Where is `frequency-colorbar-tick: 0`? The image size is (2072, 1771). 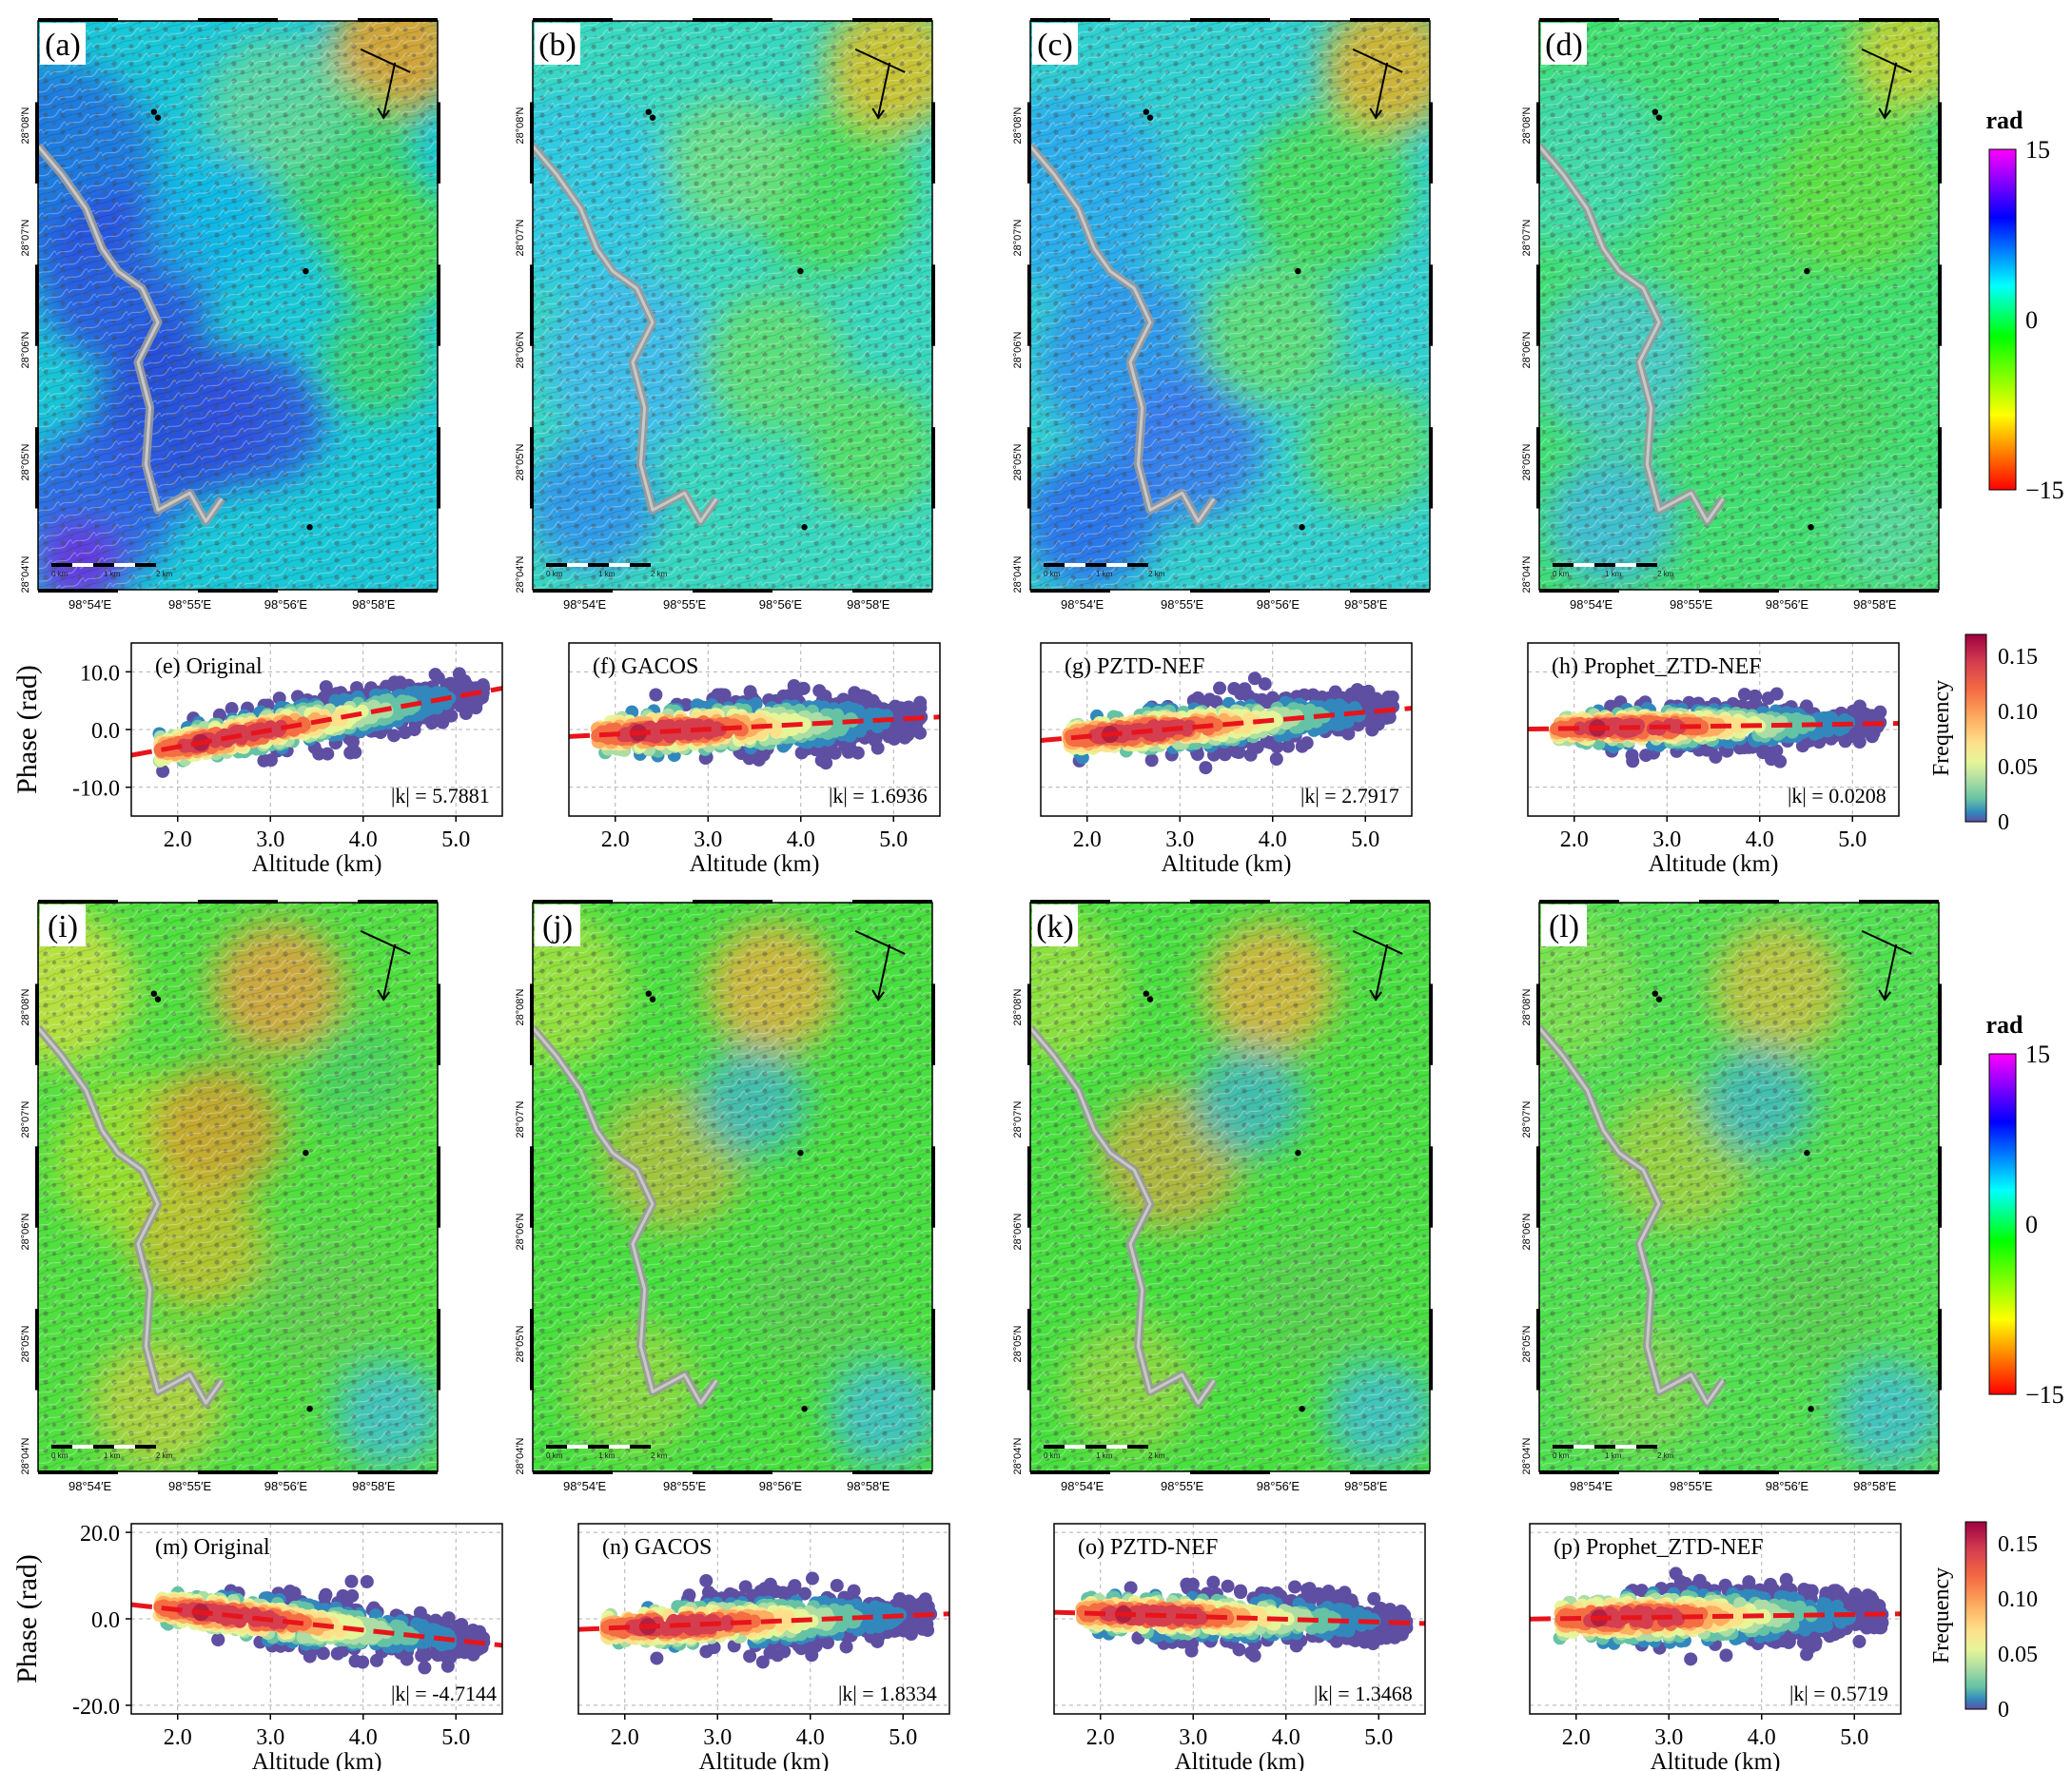
frequency-colorbar-tick: 0 is located at coordinates (2003, 822).